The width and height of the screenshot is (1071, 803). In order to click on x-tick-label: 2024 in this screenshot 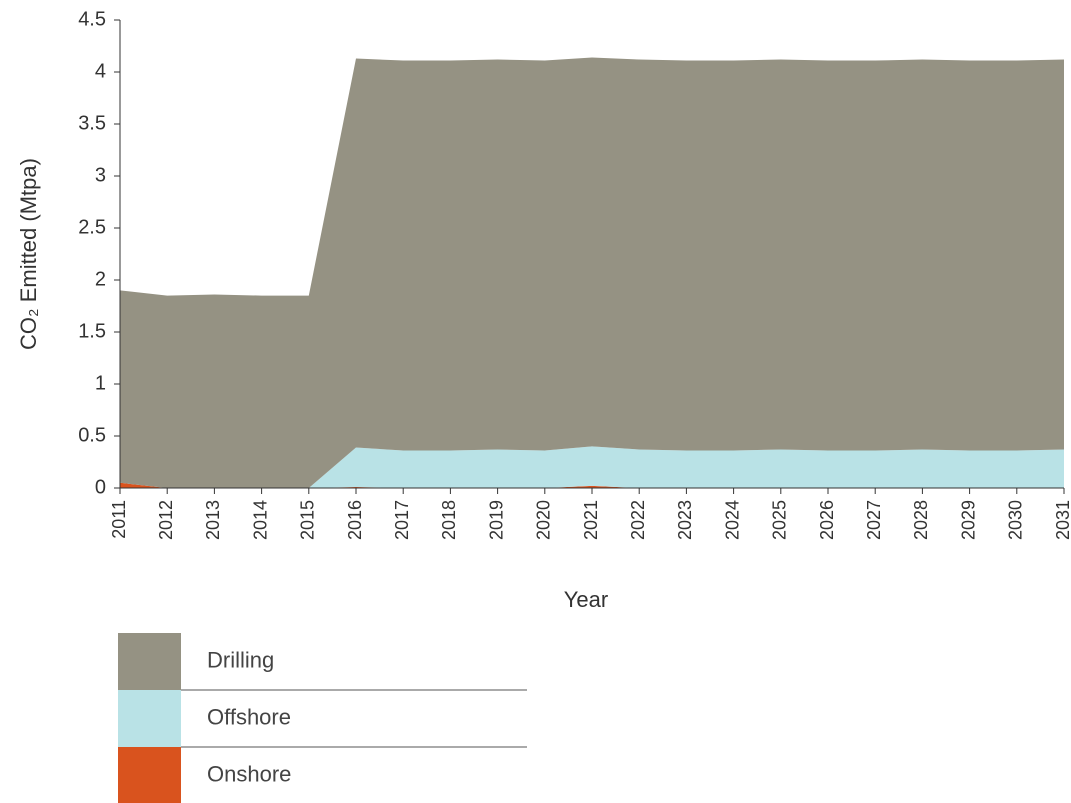, I will do `click(732, 520)`.